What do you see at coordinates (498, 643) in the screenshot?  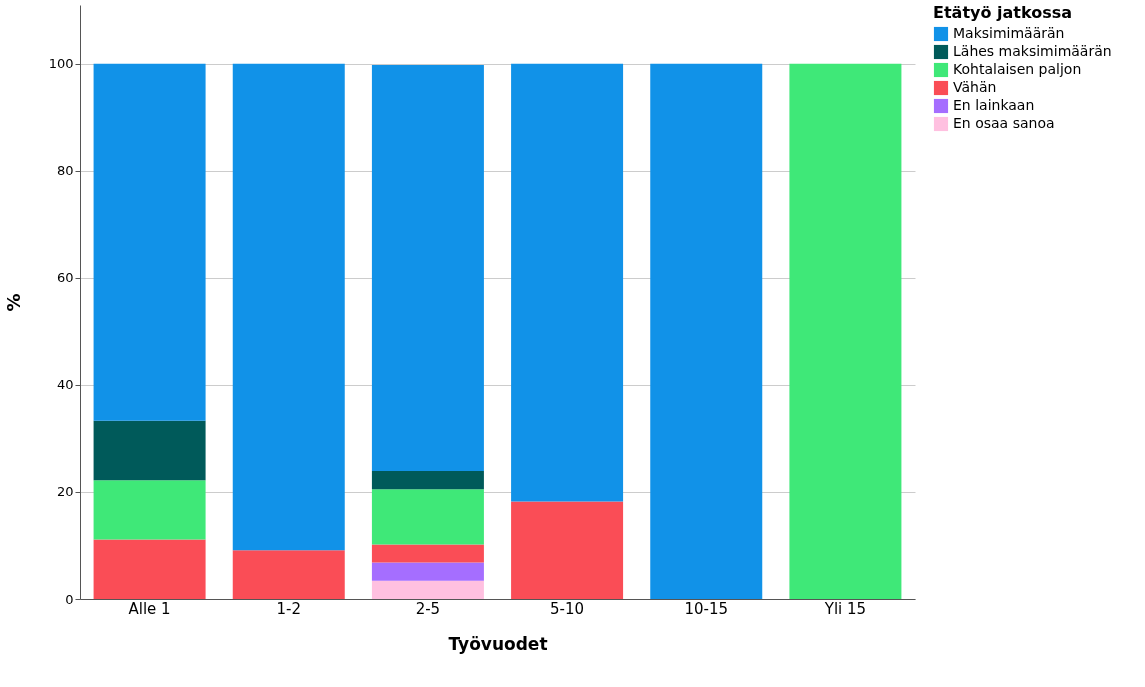 I see `x-axis-title: Työvuodet` at bounding box center [498, 643].